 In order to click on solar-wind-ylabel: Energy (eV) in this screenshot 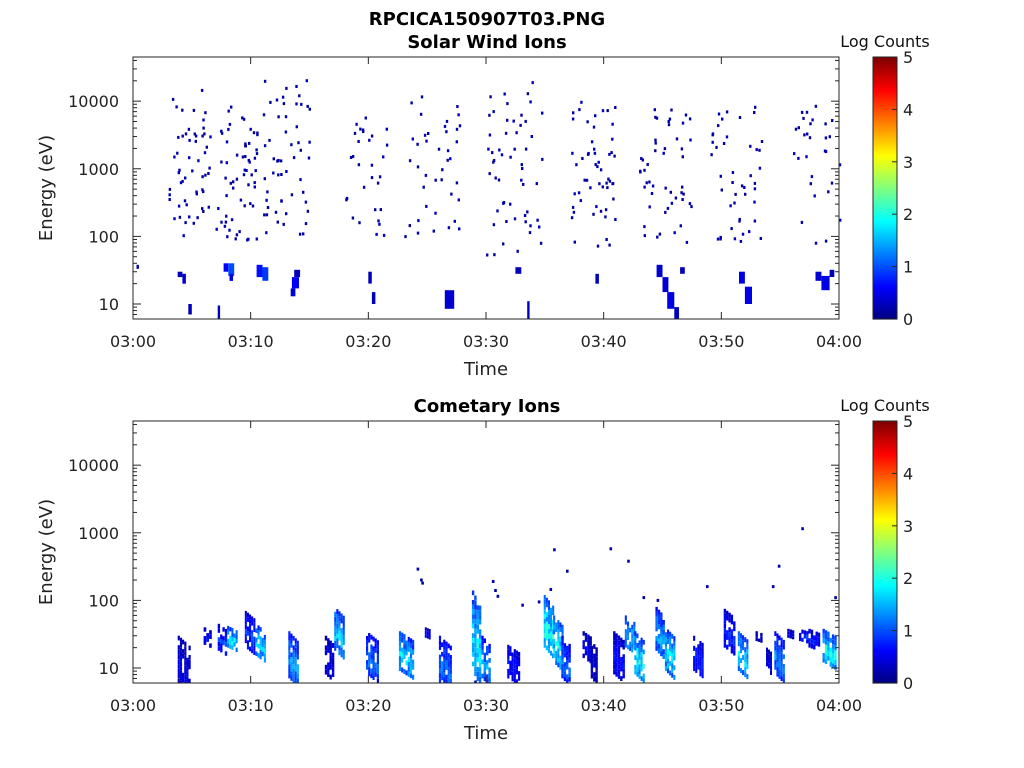, I will do `click(46, 188)`.